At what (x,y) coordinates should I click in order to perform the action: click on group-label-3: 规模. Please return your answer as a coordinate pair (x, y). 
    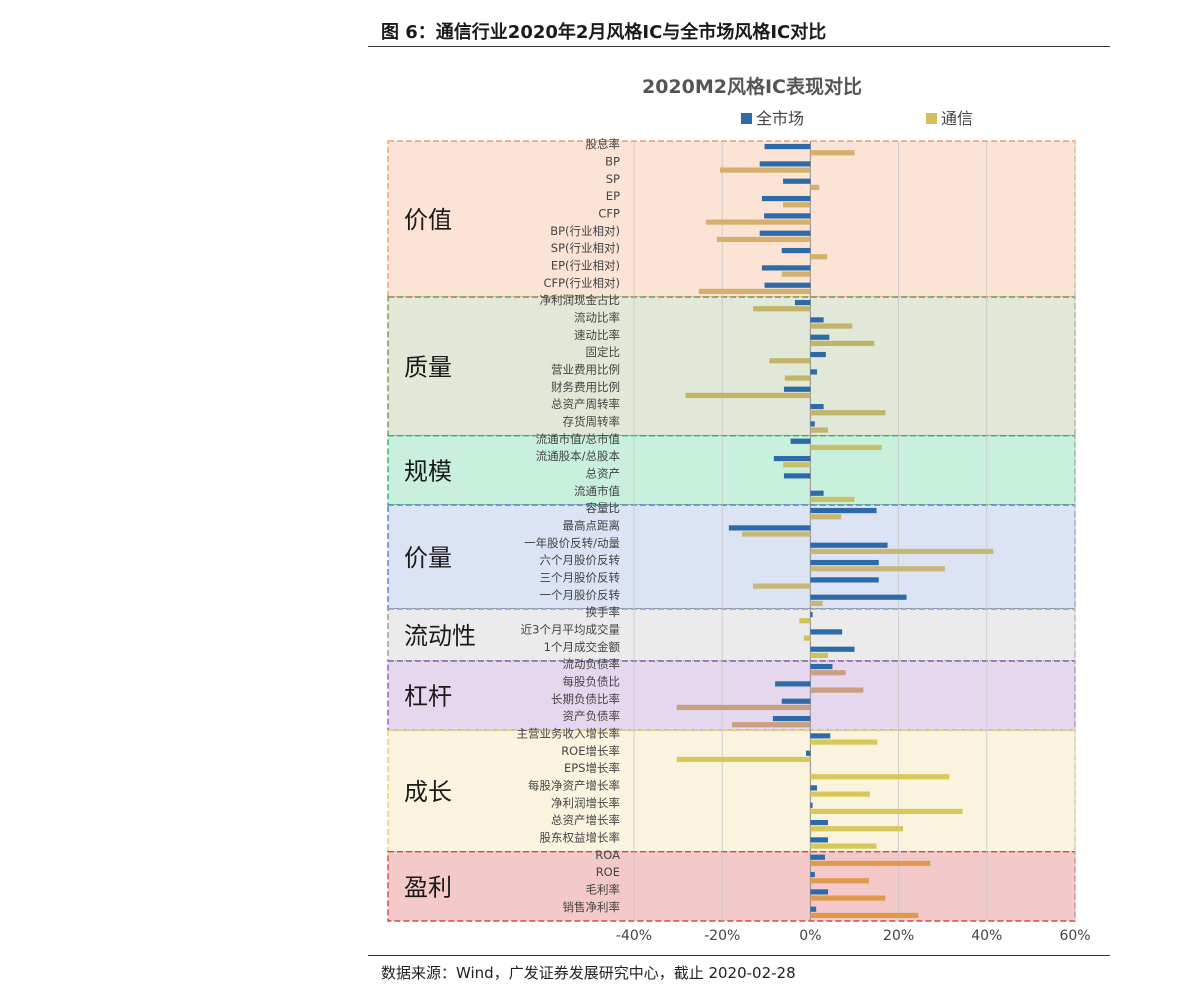
    Looking at the image, I should click on (428, 471).